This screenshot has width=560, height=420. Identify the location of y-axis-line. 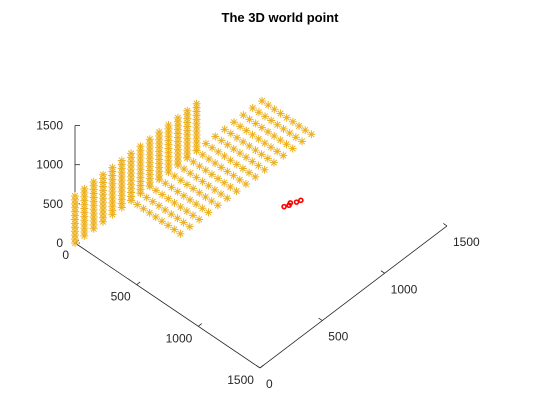
(353, 297).